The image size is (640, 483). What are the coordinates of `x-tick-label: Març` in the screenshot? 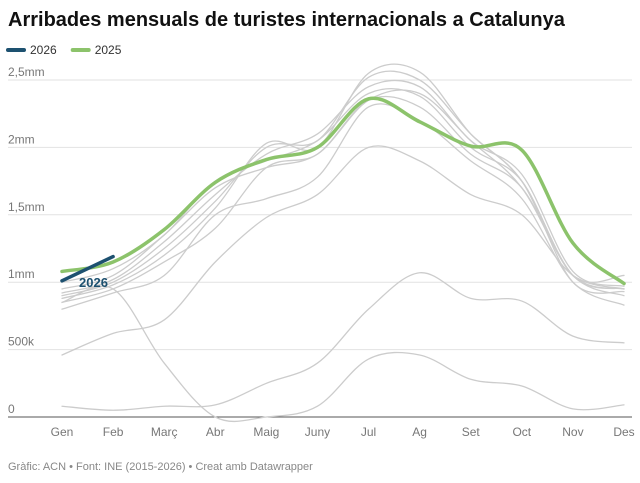 It's located at (164, 432).